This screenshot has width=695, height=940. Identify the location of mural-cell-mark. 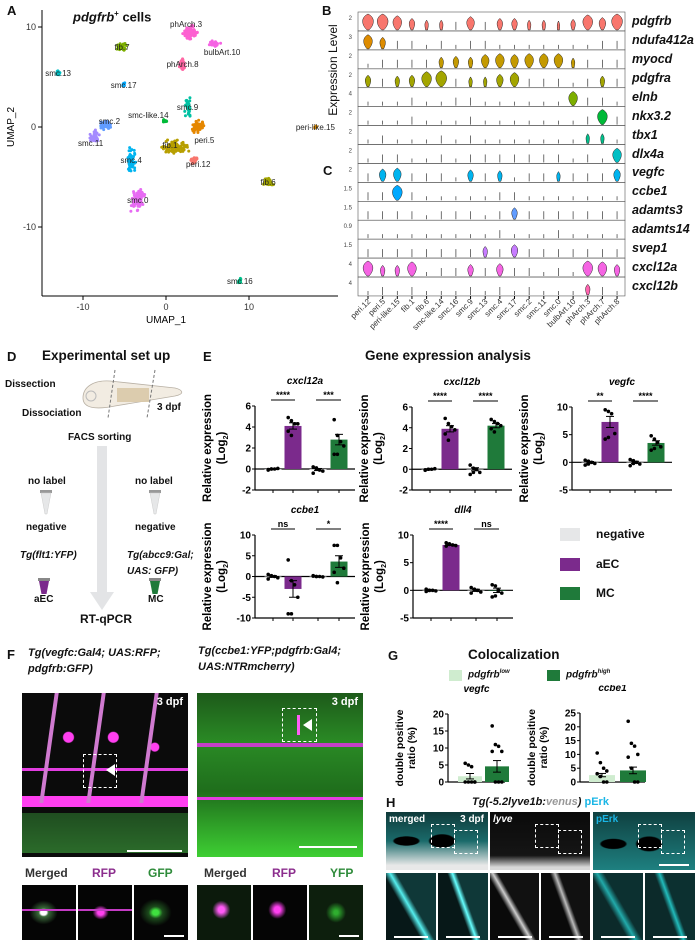
(298, 725).